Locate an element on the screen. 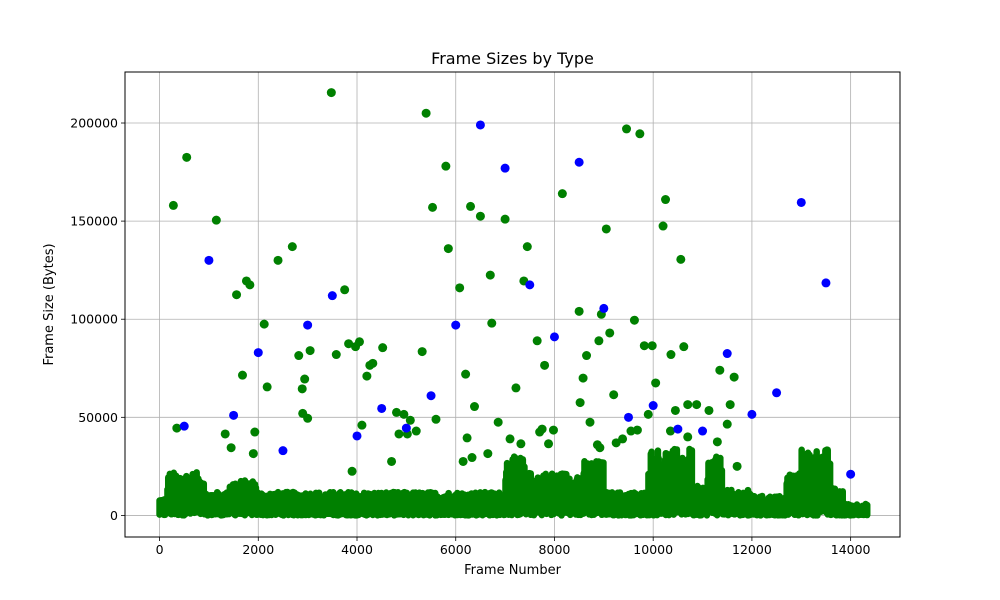 This screenshot has height=600, width=1000. x-tick-label: 2000 is located at coordinates (258, 549).